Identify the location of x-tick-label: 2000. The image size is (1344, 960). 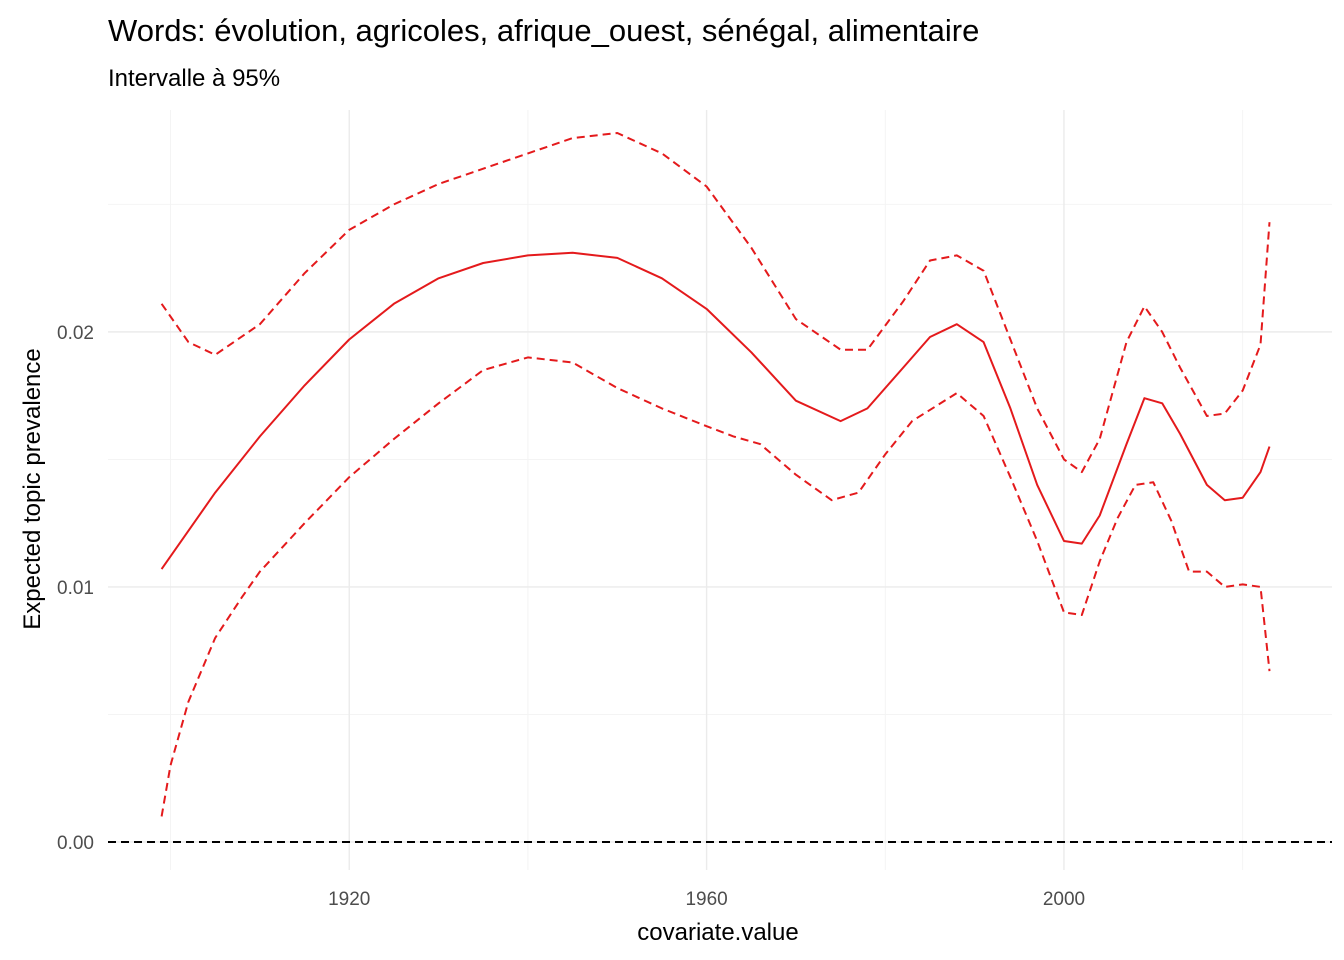
(1064, 899).